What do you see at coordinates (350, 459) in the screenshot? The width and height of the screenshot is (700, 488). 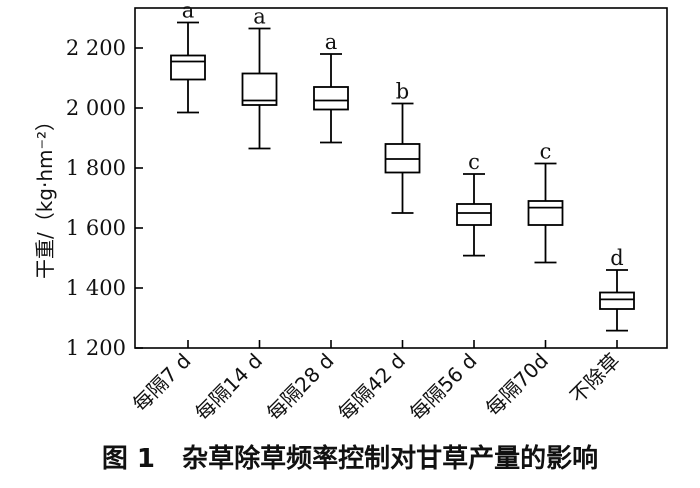 I see `figure-caption: 图 1 杂草除草频率控制对甘草产量的影响` at bounding box center [350, 459].